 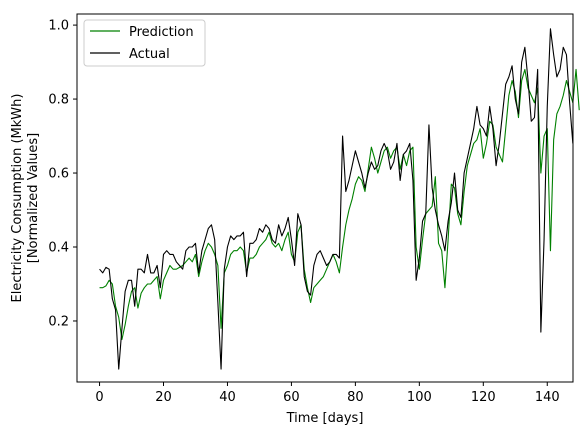 I want to click on x-axis-label: Time [days], so click(x=325, y=418).